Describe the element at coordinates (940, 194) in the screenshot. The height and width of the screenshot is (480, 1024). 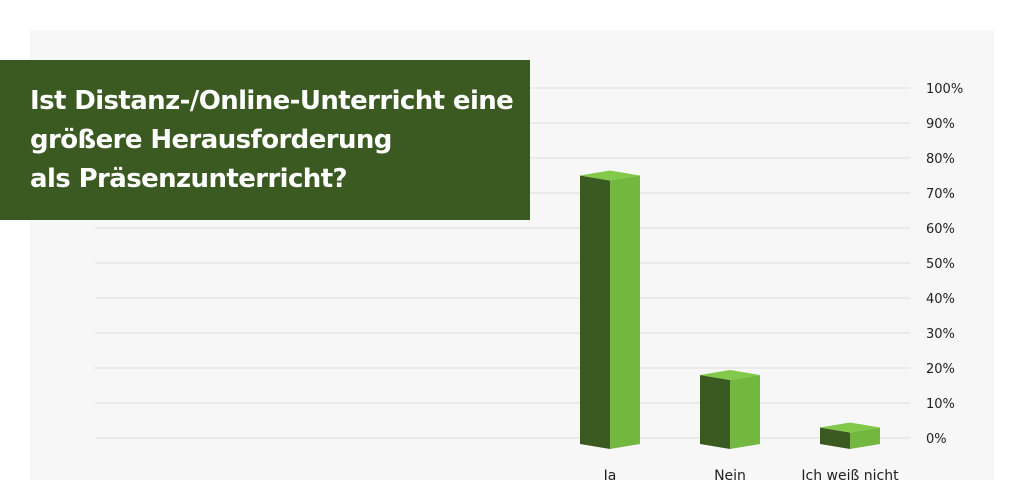
I see `y-tick-label: 70%` at that location.